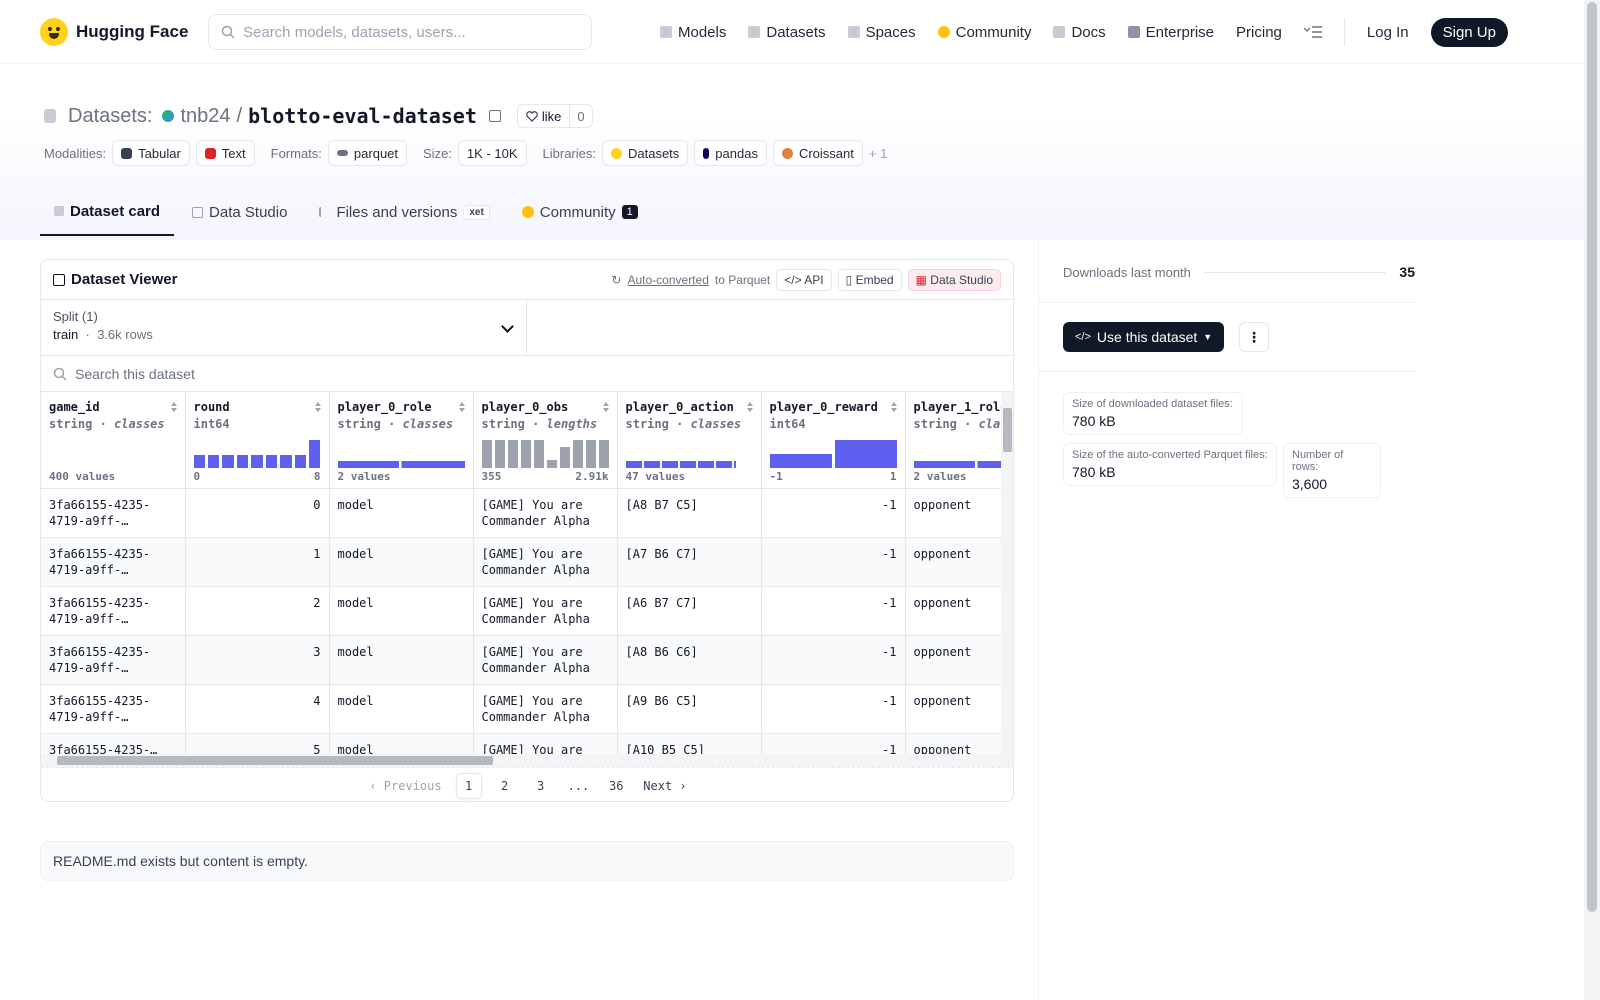  Describe the element at coordinates (205, 115) in the screenshot. I see `breadcrumb-owner: tnb24` at that location.